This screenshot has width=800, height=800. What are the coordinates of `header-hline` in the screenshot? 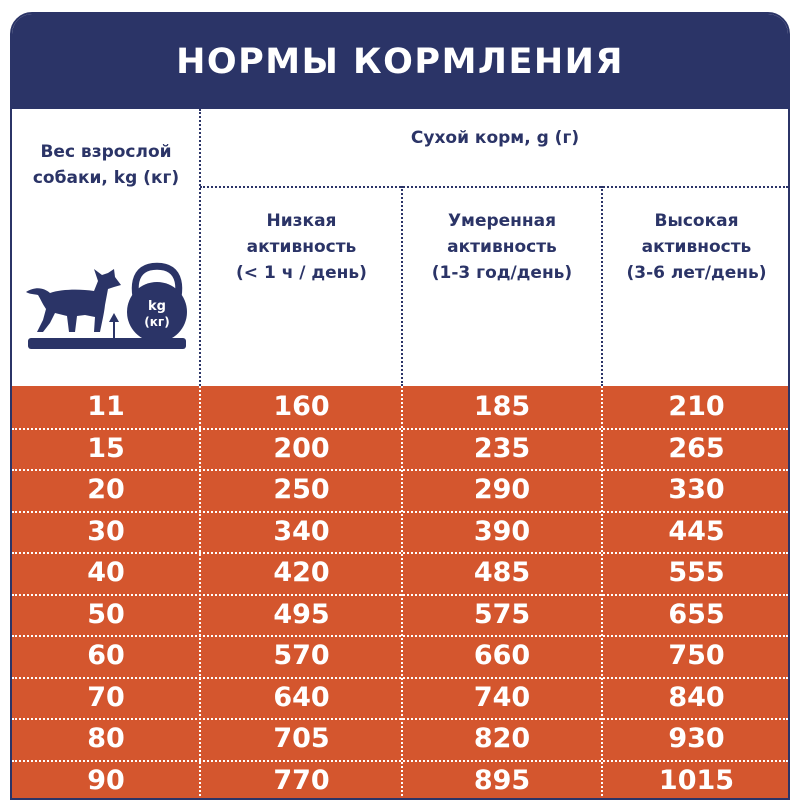 It's located at (494, 187).